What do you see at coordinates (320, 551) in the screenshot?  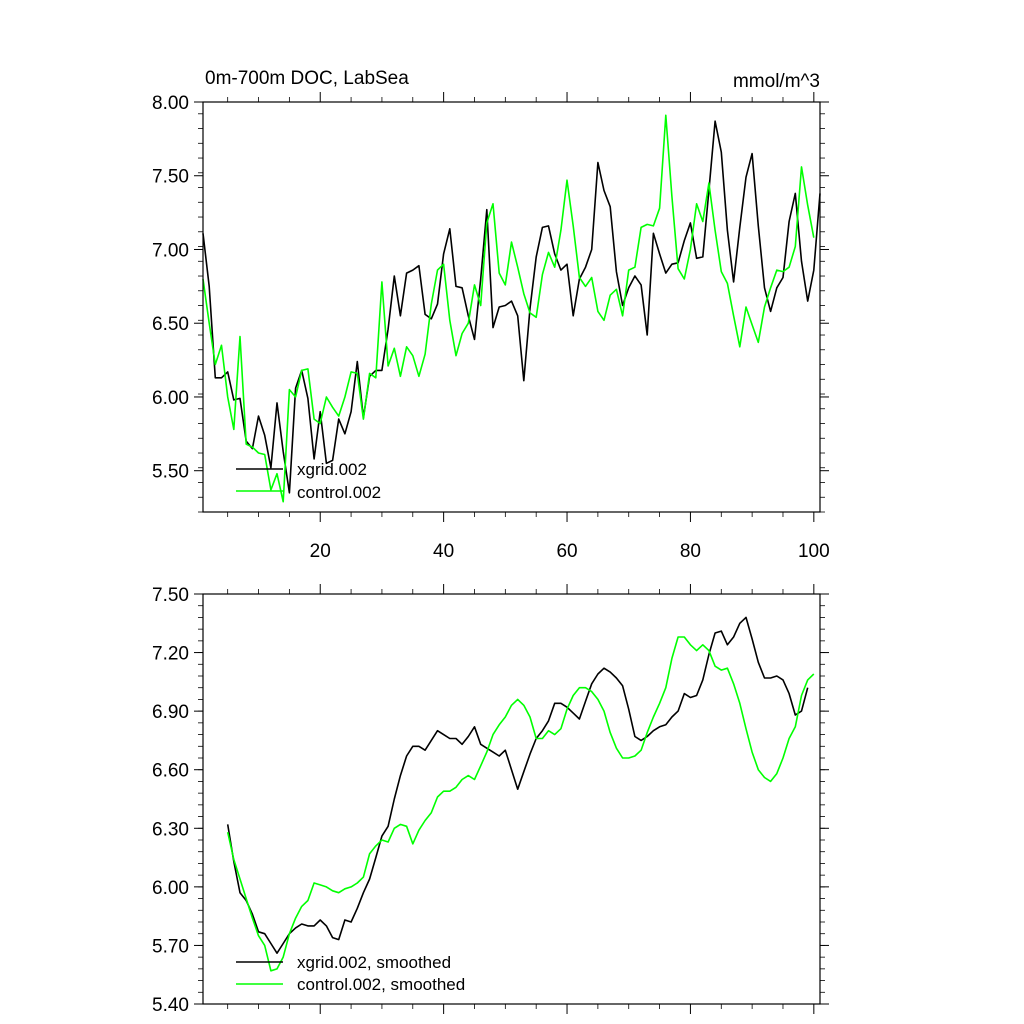 I see `top-xtick-label: 20` at bounding box center [320, 551].